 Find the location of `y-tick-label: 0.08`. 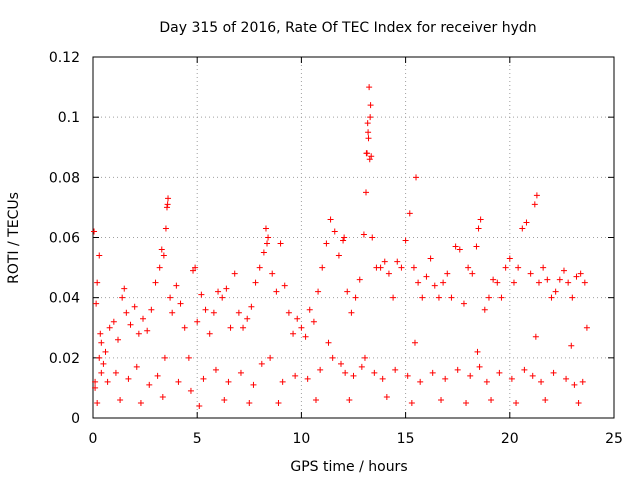

y-tick-label: 0.08 is located at coordinates (64, 178).